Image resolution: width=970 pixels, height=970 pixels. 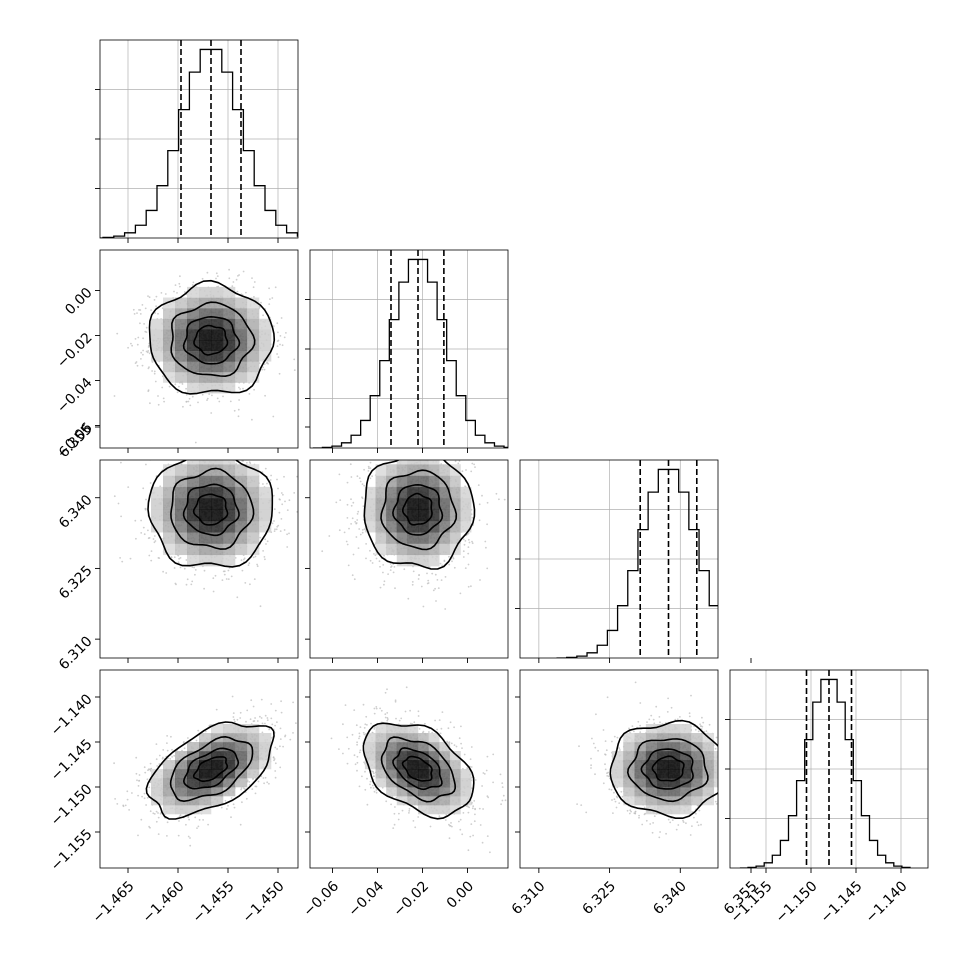 I want to click on y-tick-label-1-3: 0.00, so click(x=78, y=301).